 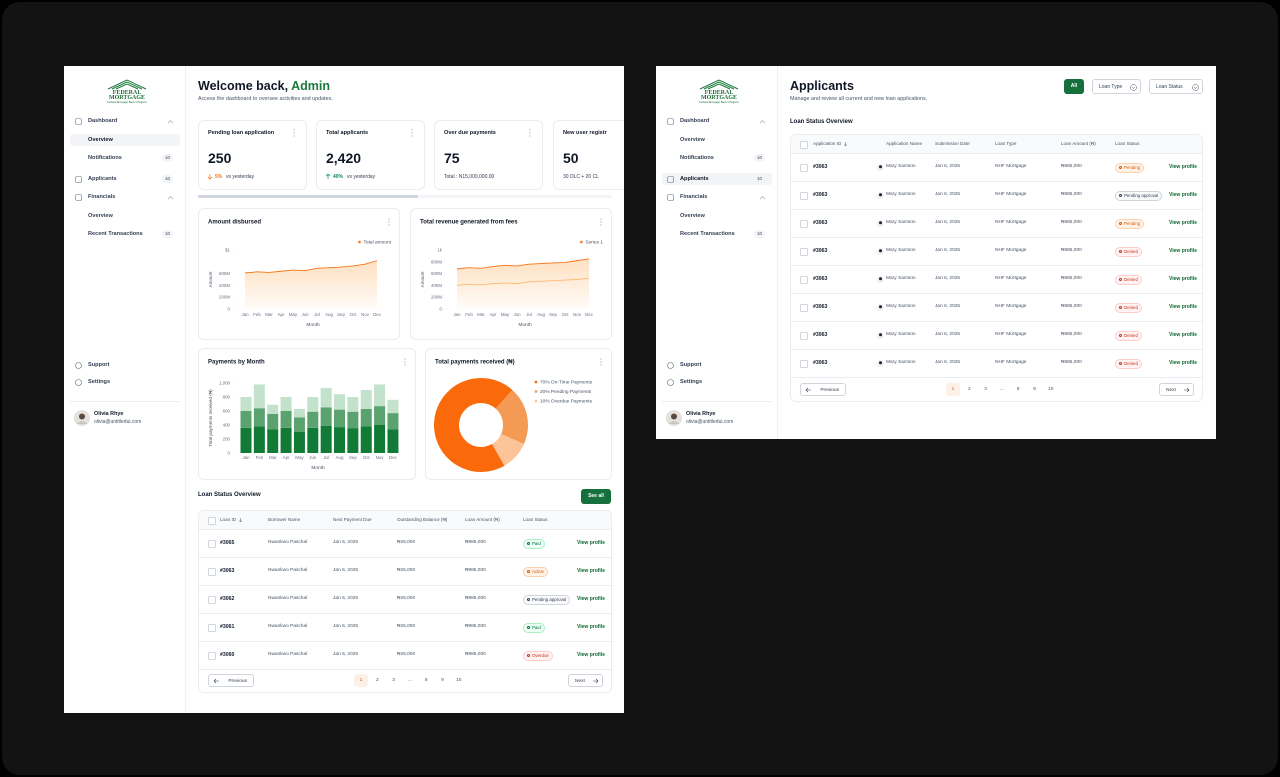 What do you see at coordinates (762, 121) in the screenshot?
I see `chevron` at bounding box center [762, 121].